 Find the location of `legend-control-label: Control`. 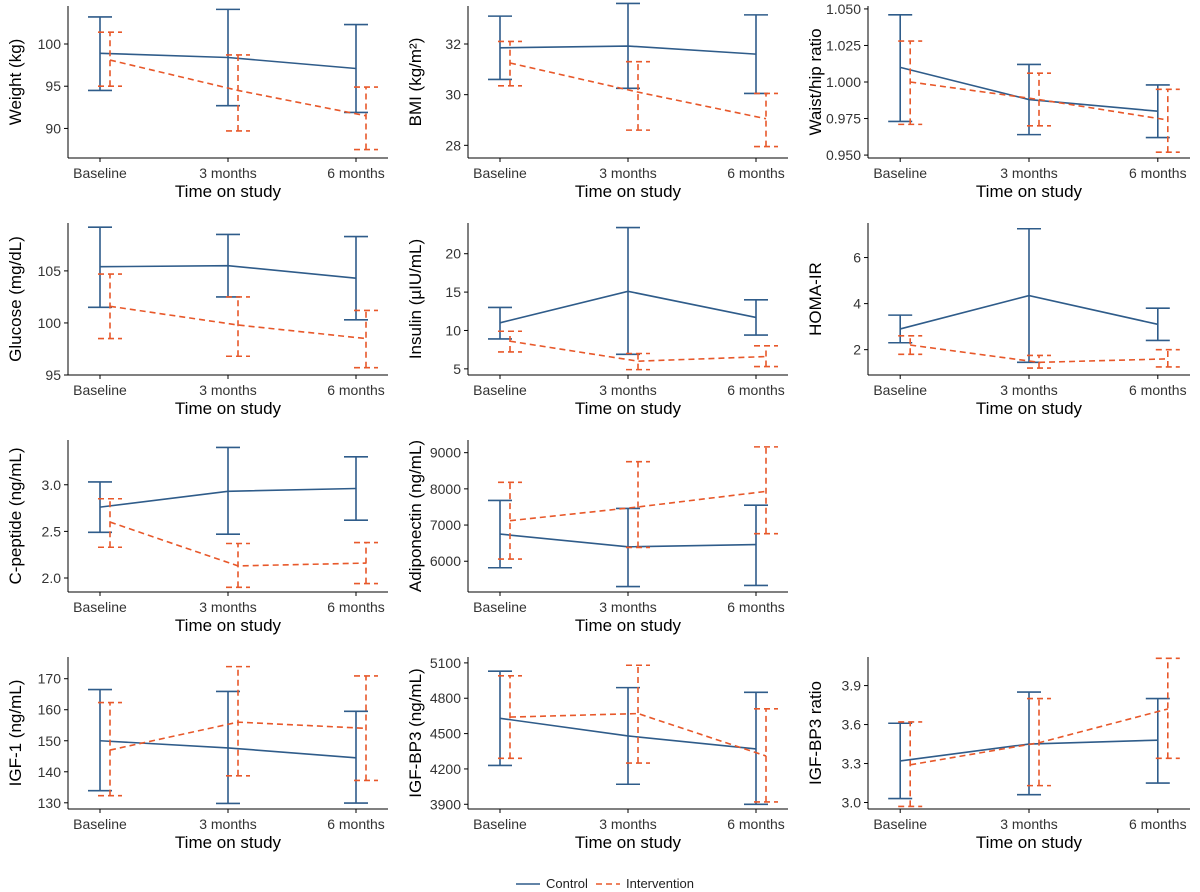

legend-control-label: Control is located at coordinates (567, 883).